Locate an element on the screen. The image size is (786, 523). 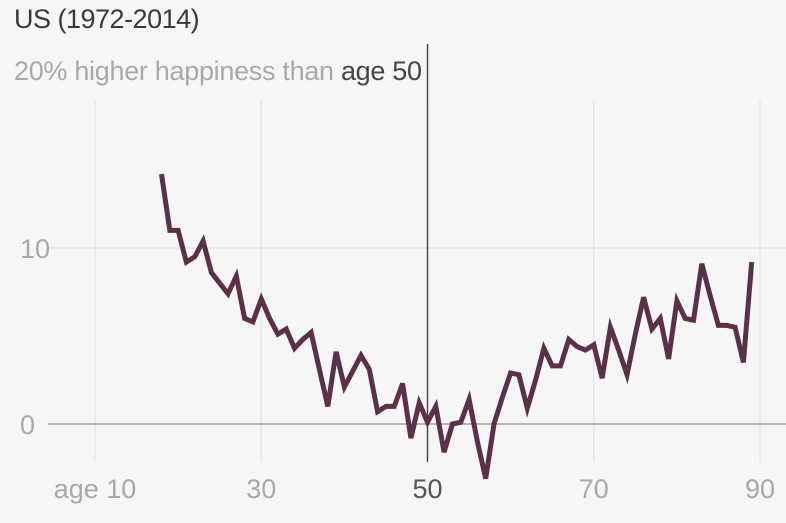
y-tick-label-10: 10 is located at coordinates (35, 249).